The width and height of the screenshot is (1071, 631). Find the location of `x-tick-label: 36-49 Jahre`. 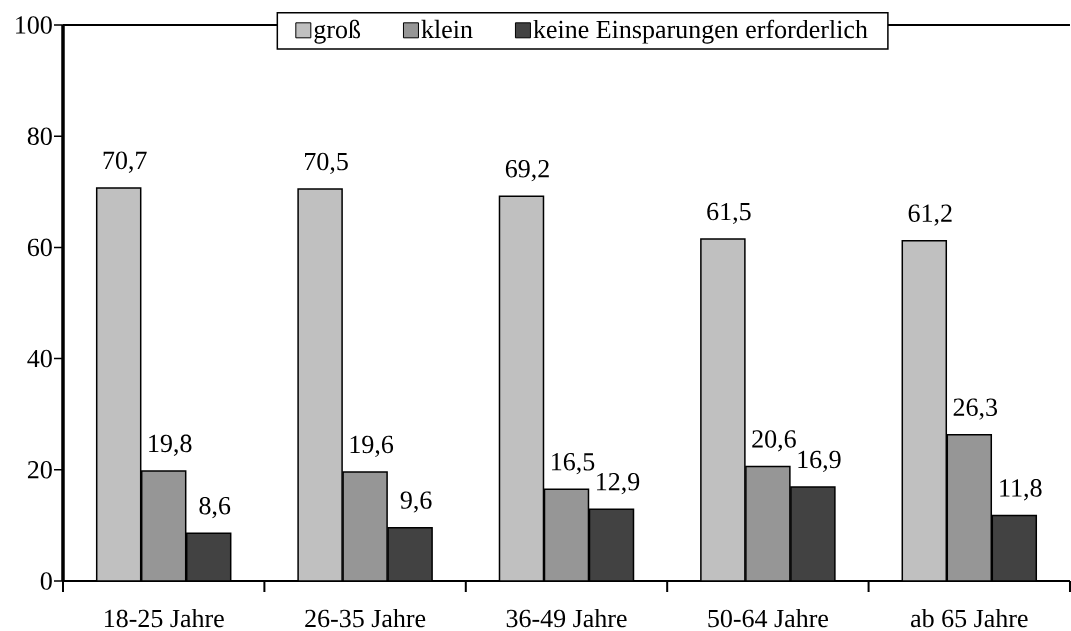

x-tick-label: 36-49 Jahre is located at coordinates (566, 618).